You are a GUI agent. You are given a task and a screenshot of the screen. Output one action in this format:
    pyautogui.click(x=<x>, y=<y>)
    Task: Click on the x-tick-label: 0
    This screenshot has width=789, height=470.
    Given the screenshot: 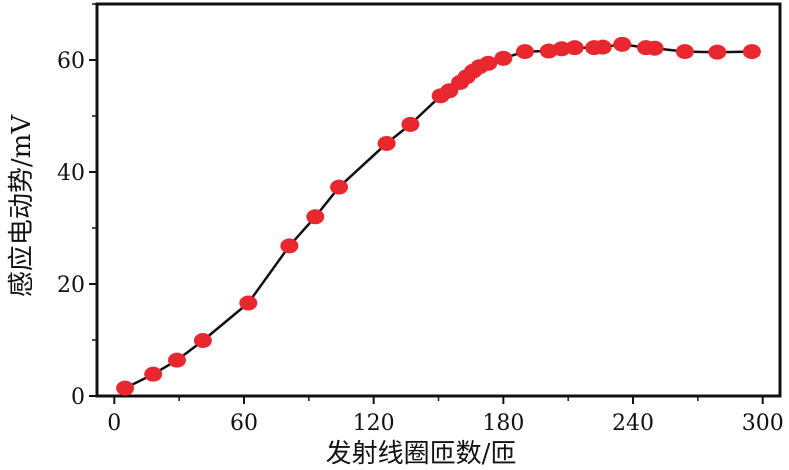 What is the action you would take?
    pyautogui.click(x=114, y=423)
    